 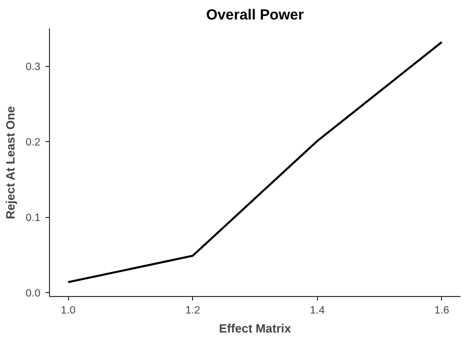 I want to click on y-tick-label: 0.0, so click(x=33, y=294).